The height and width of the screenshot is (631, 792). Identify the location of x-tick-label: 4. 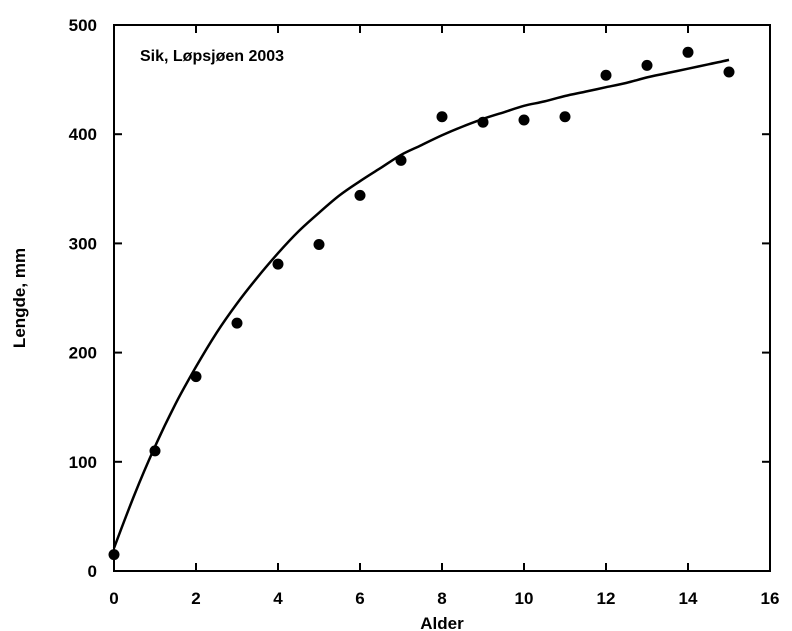
(278, 598).